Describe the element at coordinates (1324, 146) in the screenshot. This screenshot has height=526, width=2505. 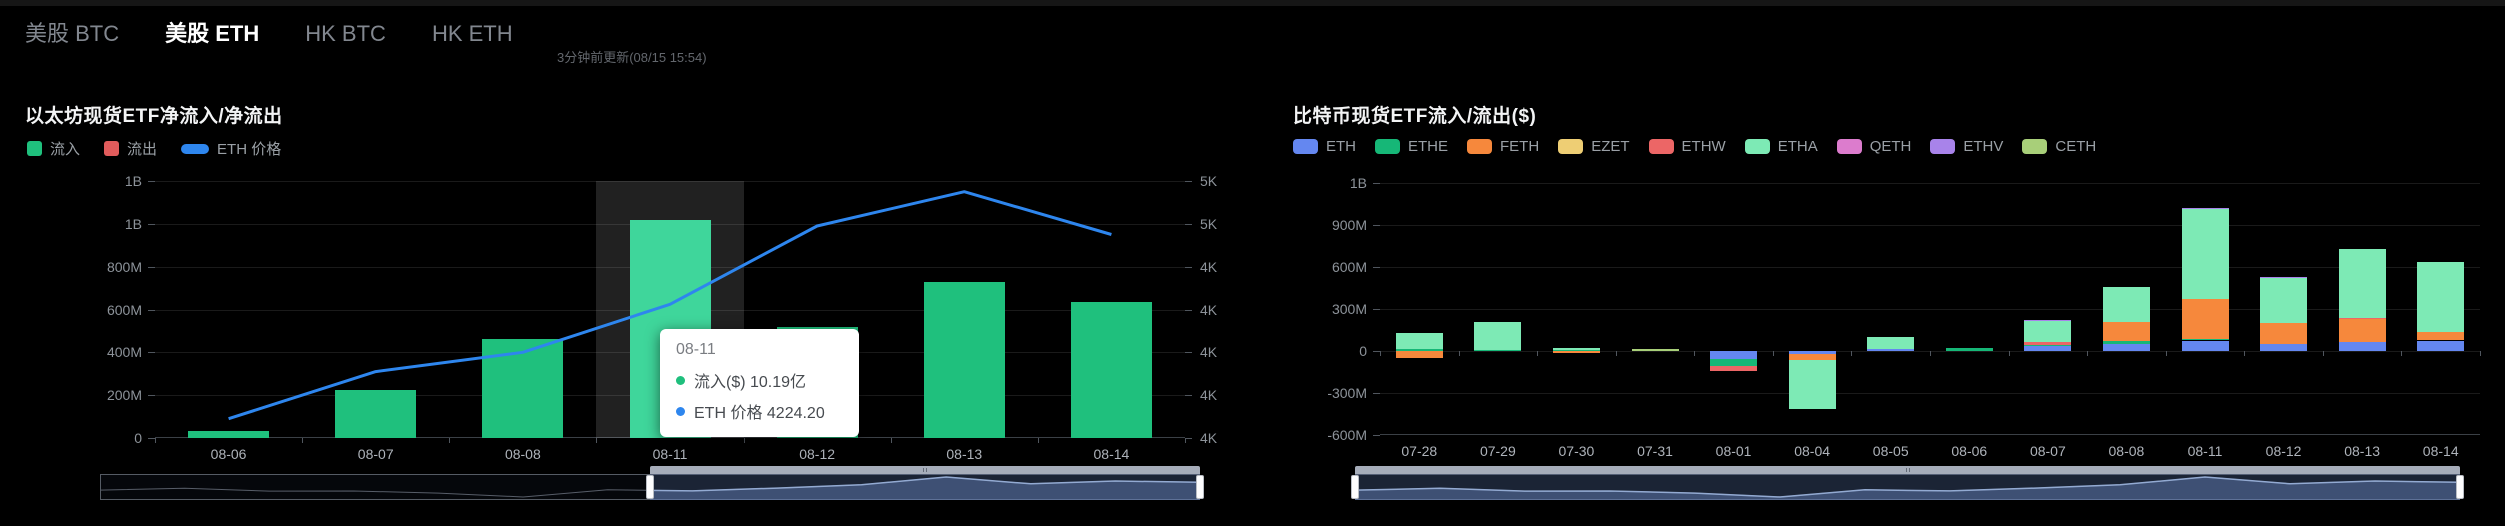
I see `legend-item-eth: ETH` at that location.